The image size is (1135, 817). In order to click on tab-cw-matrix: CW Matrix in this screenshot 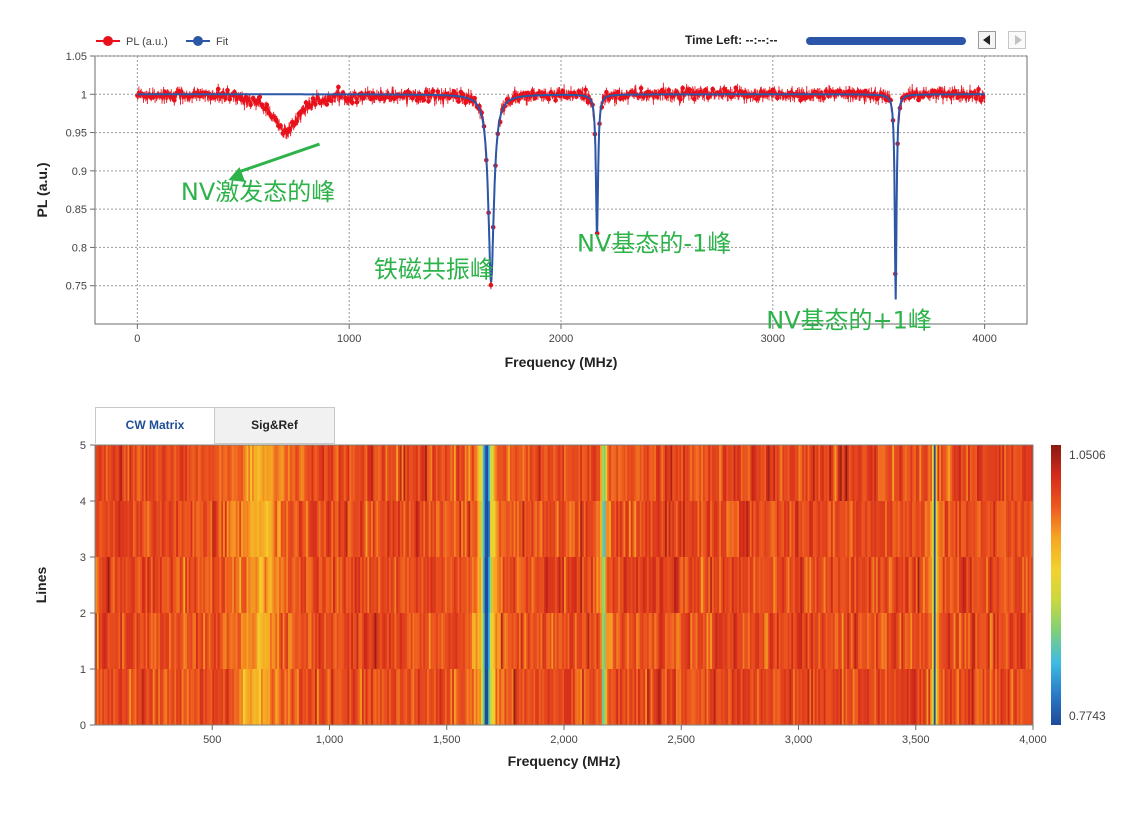, I will do `click(155, 425)`.